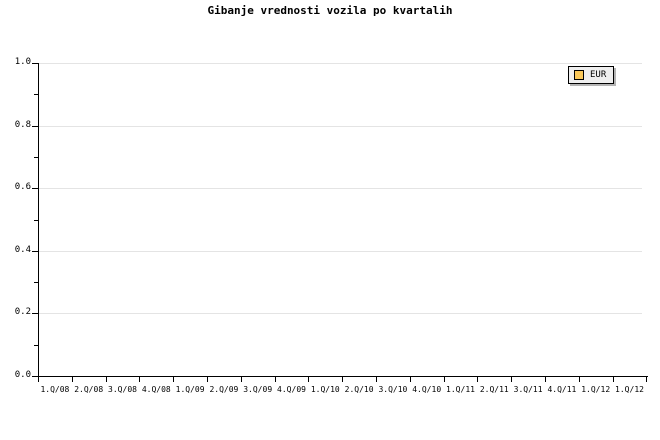 This screenshot has width=660, height=440. Describe the element at coordinates (359, 389) in the screenshot. I see `x-axis-tick-label: 2.Q/10` at that location.